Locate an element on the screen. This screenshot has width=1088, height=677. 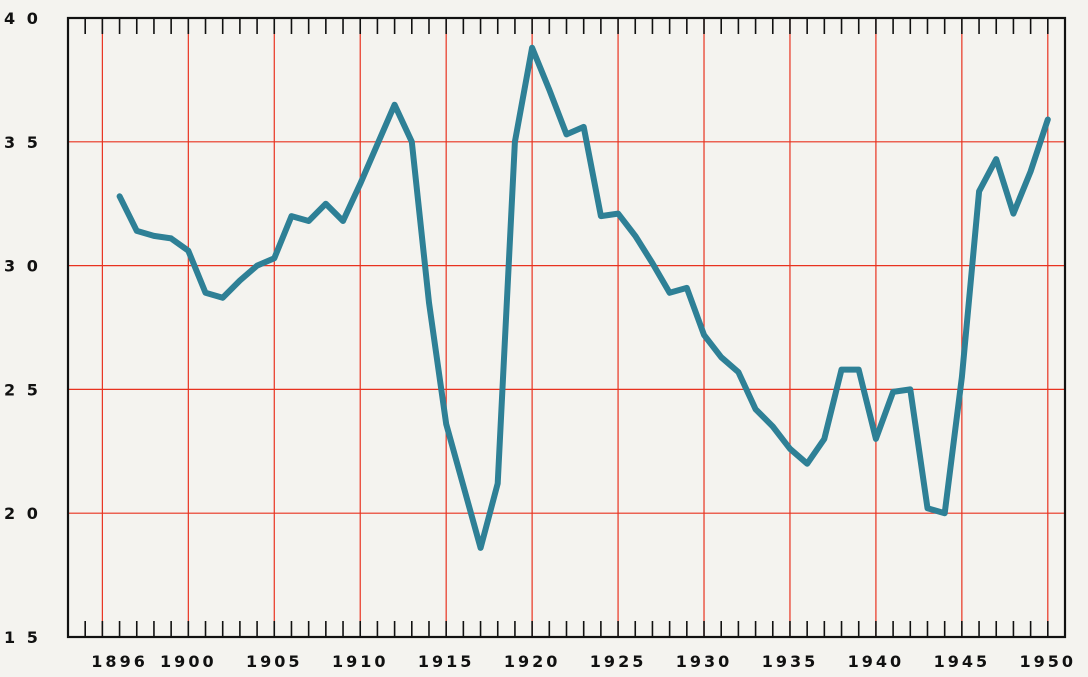
data-point-1940 is located at coordinates (876, 439).